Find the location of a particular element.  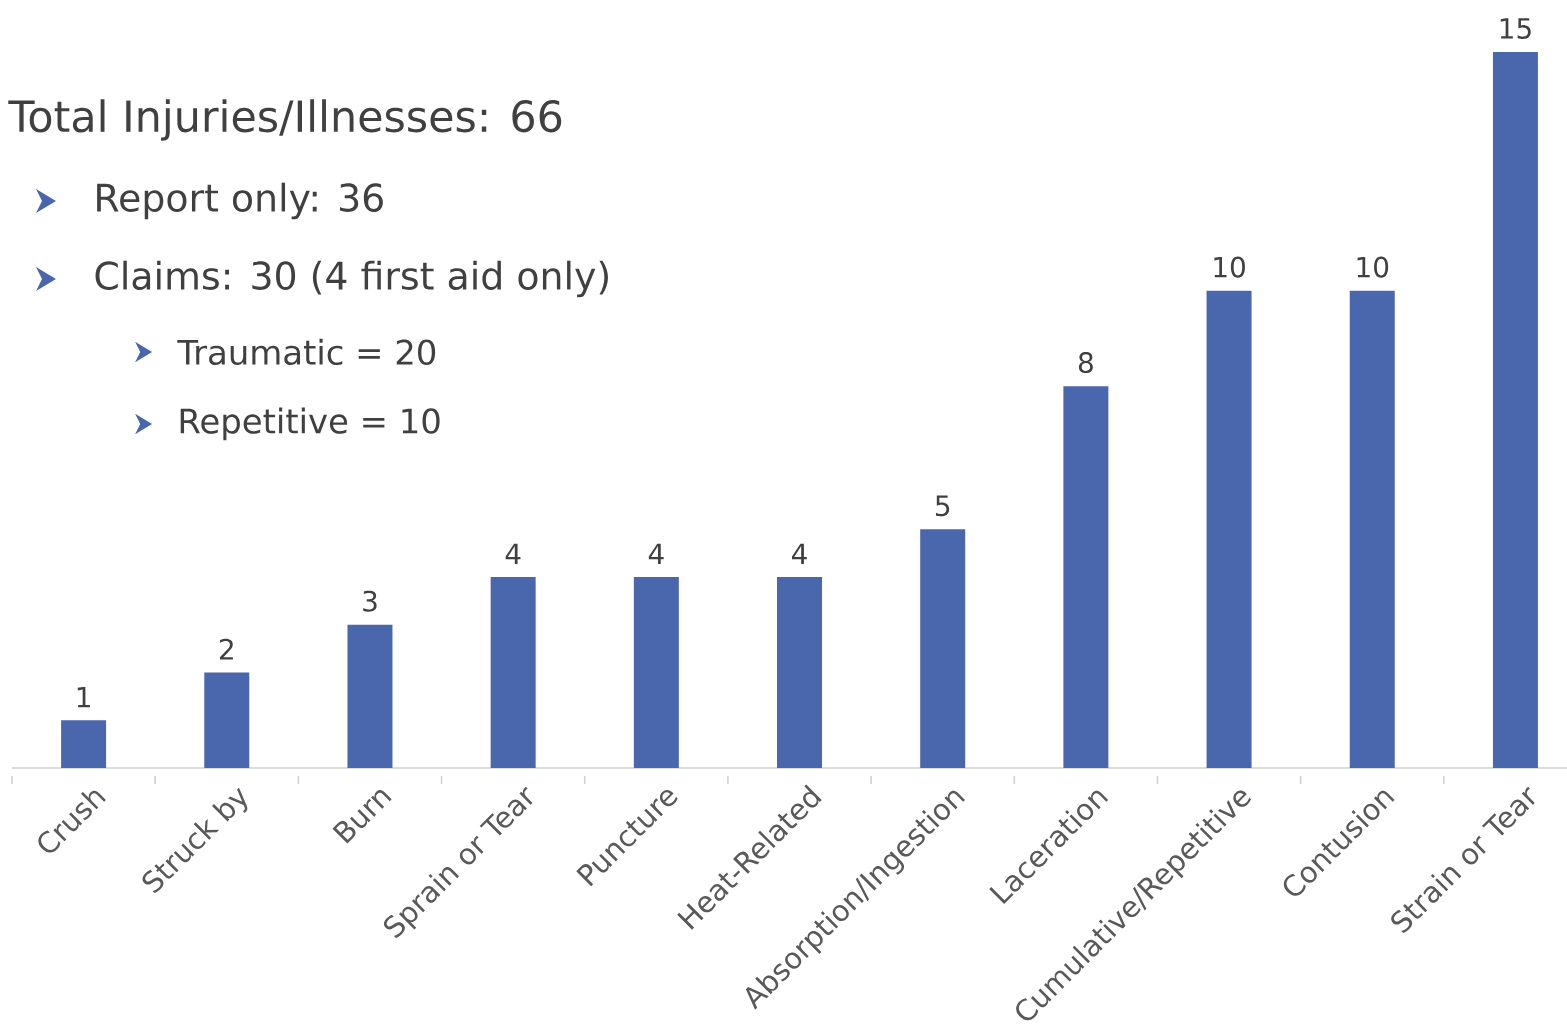

data-label: 15 is located at coordinates (1515, 28).